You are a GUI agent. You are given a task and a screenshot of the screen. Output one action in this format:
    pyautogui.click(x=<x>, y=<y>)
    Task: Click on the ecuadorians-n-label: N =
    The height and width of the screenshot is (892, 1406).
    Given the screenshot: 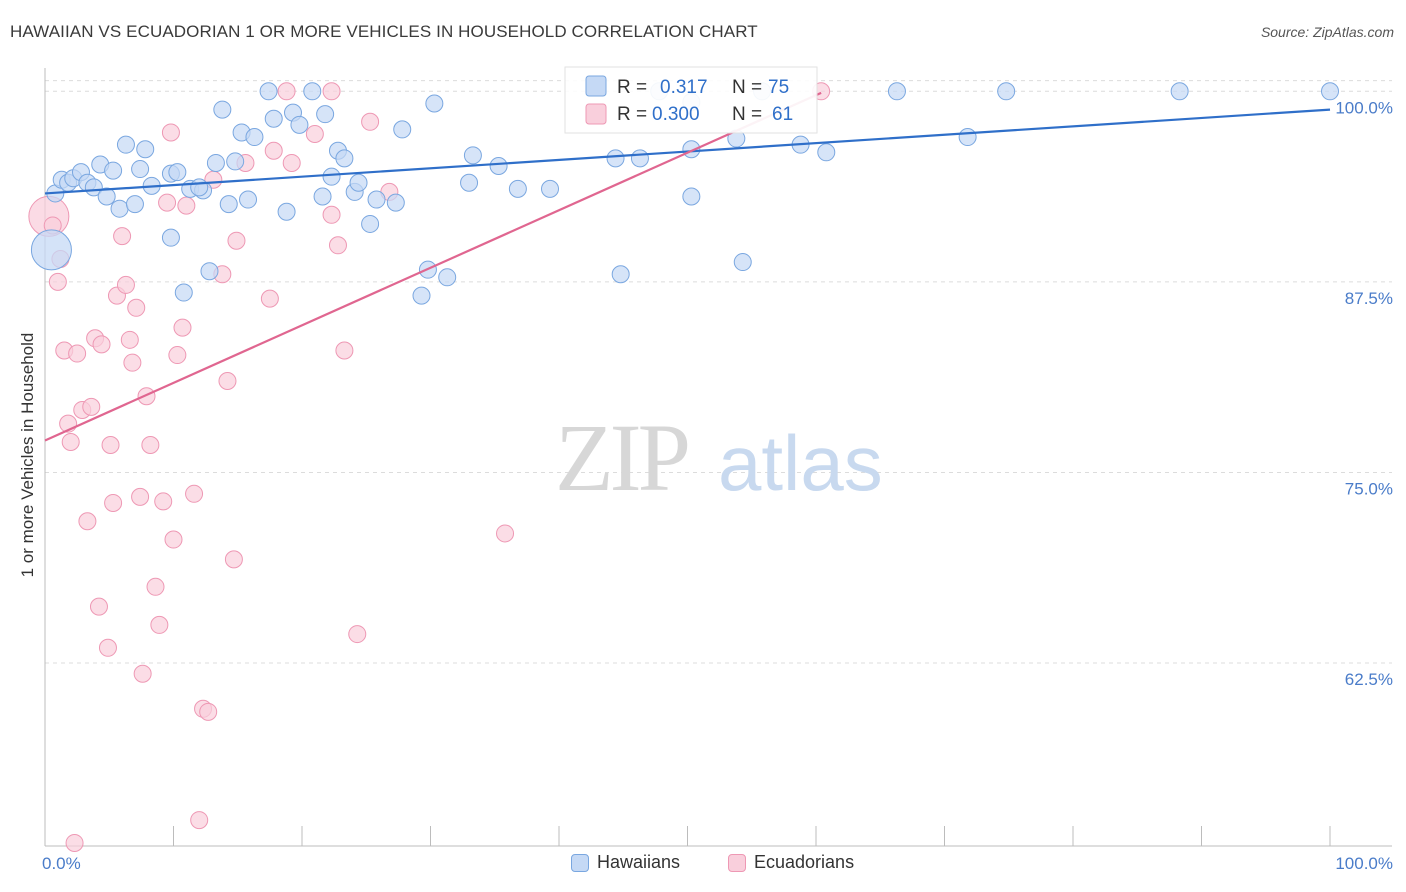 What is the action you would take?
    pyautogui.click(x=747, y=114)
    